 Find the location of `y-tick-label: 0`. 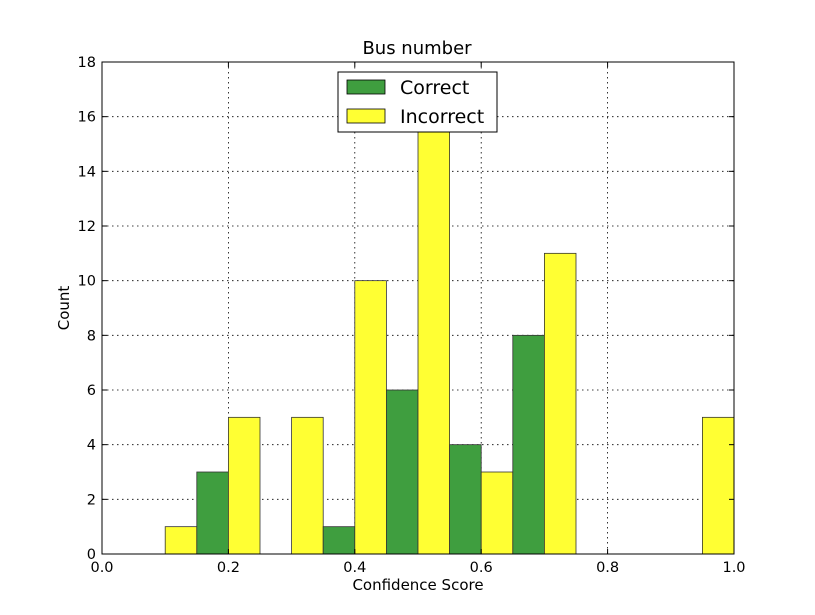

y-tick-label: 0 is located at coordinates (91, 555).